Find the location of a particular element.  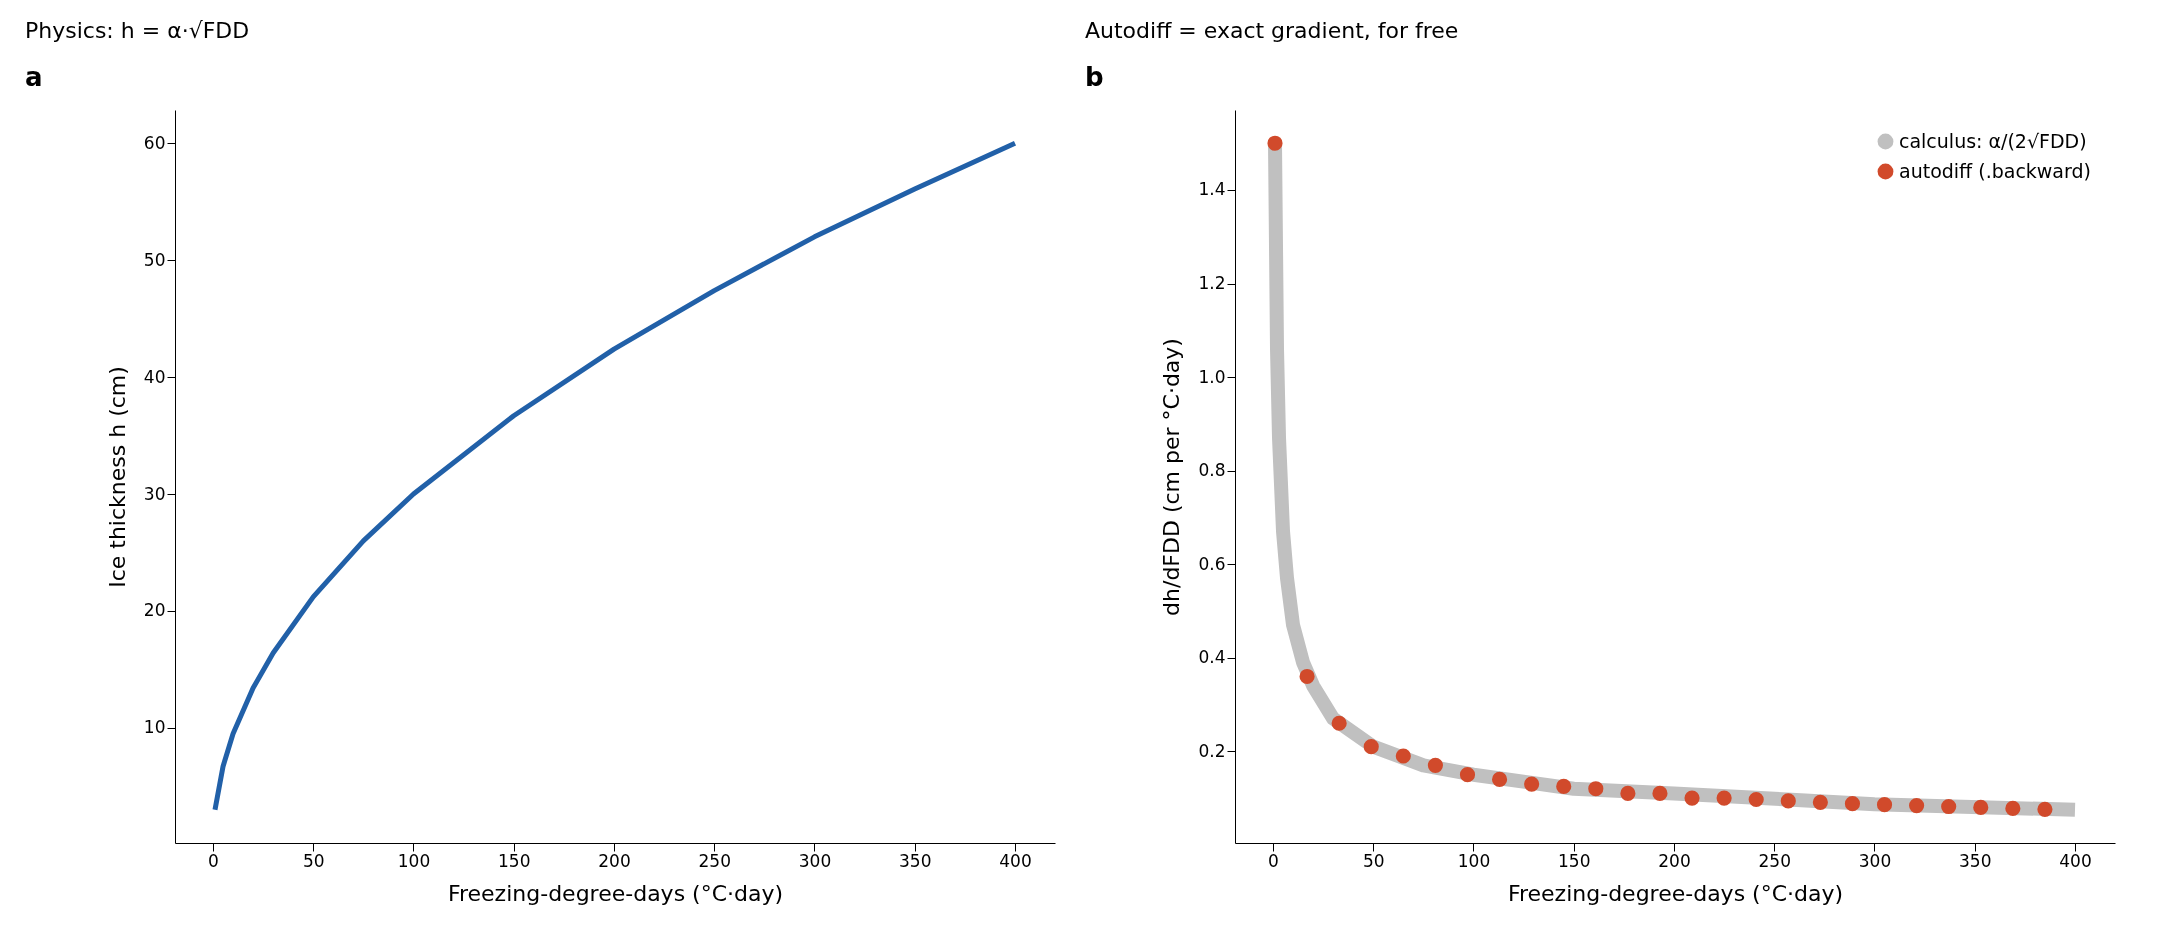

text: b is located at coordinates (1094, 77).